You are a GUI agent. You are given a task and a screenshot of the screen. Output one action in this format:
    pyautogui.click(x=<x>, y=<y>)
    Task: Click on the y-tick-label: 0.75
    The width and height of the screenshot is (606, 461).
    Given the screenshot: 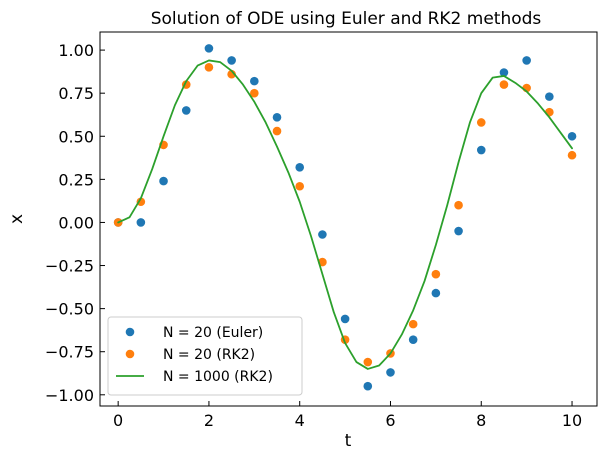 What is the action you would take?
    pyautogui.click(x=76, y=93)
    